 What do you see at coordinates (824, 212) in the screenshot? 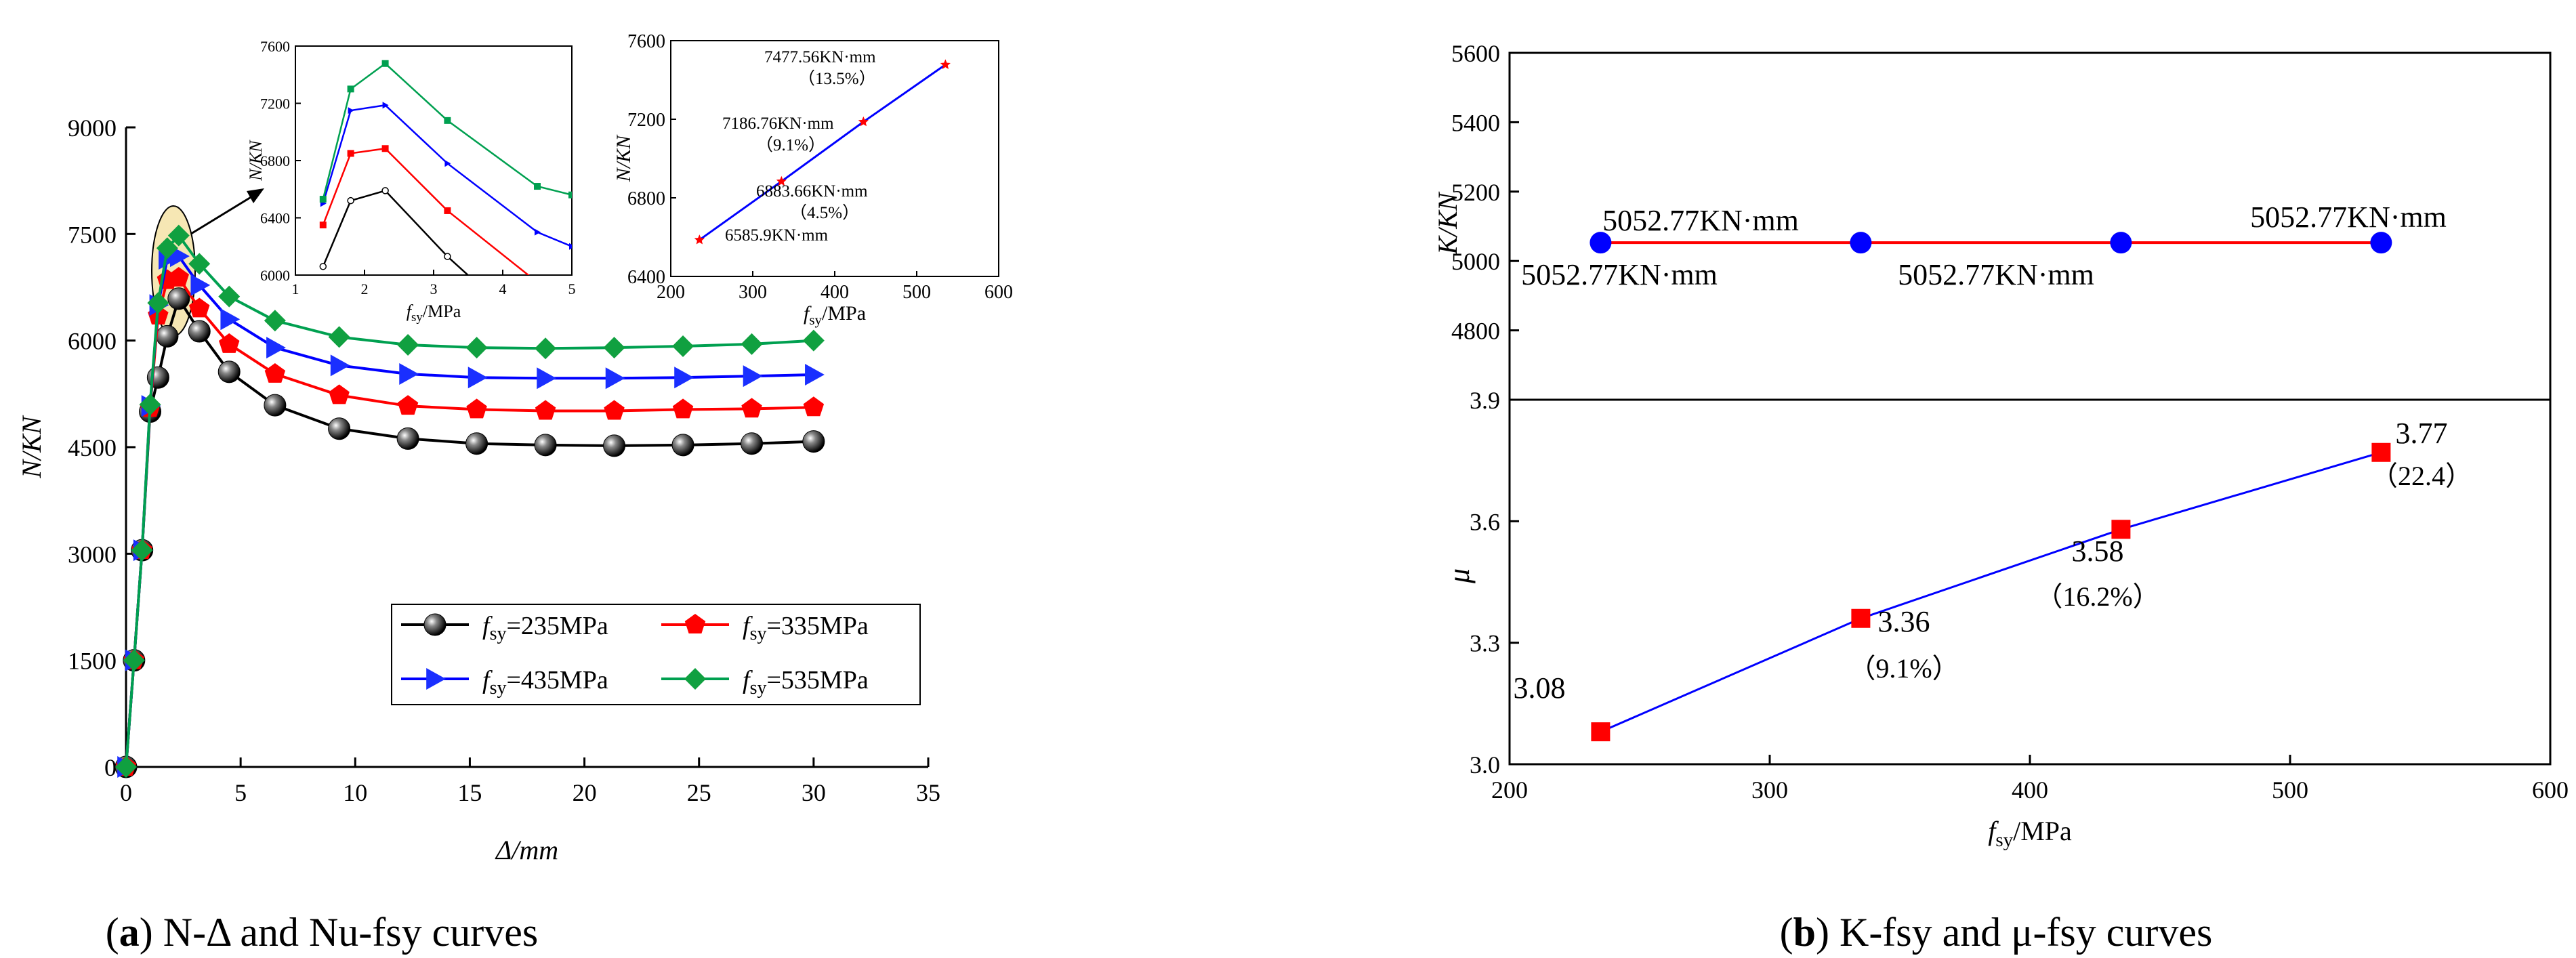
I see `inset2-annotation-pct: （4.5%）` at bounding box center [824, 212].